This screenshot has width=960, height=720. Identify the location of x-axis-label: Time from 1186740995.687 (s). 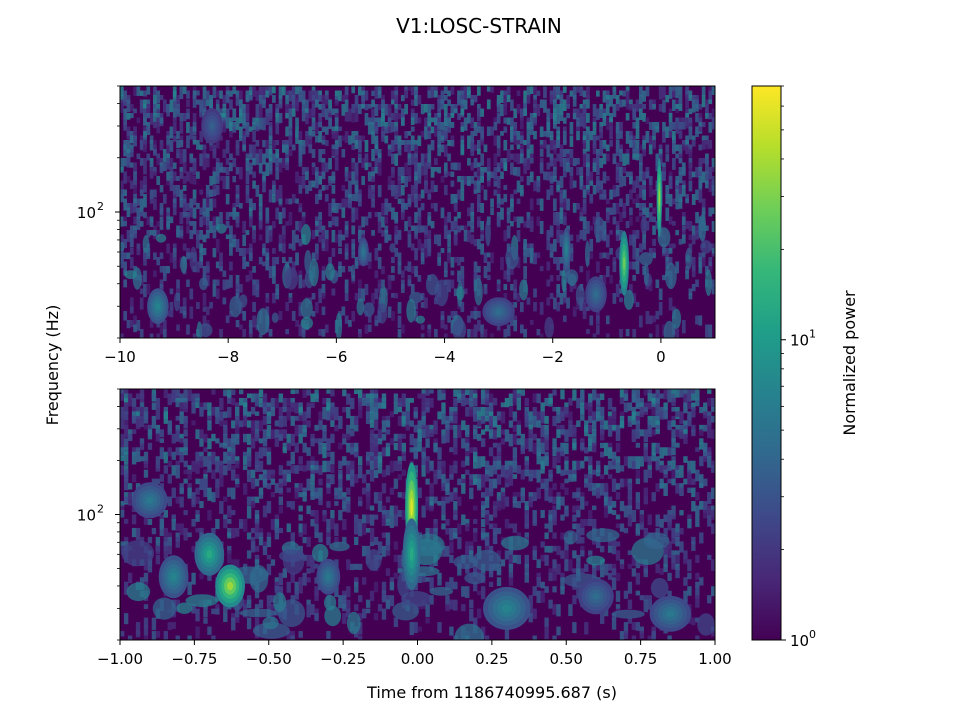
(491, 692).